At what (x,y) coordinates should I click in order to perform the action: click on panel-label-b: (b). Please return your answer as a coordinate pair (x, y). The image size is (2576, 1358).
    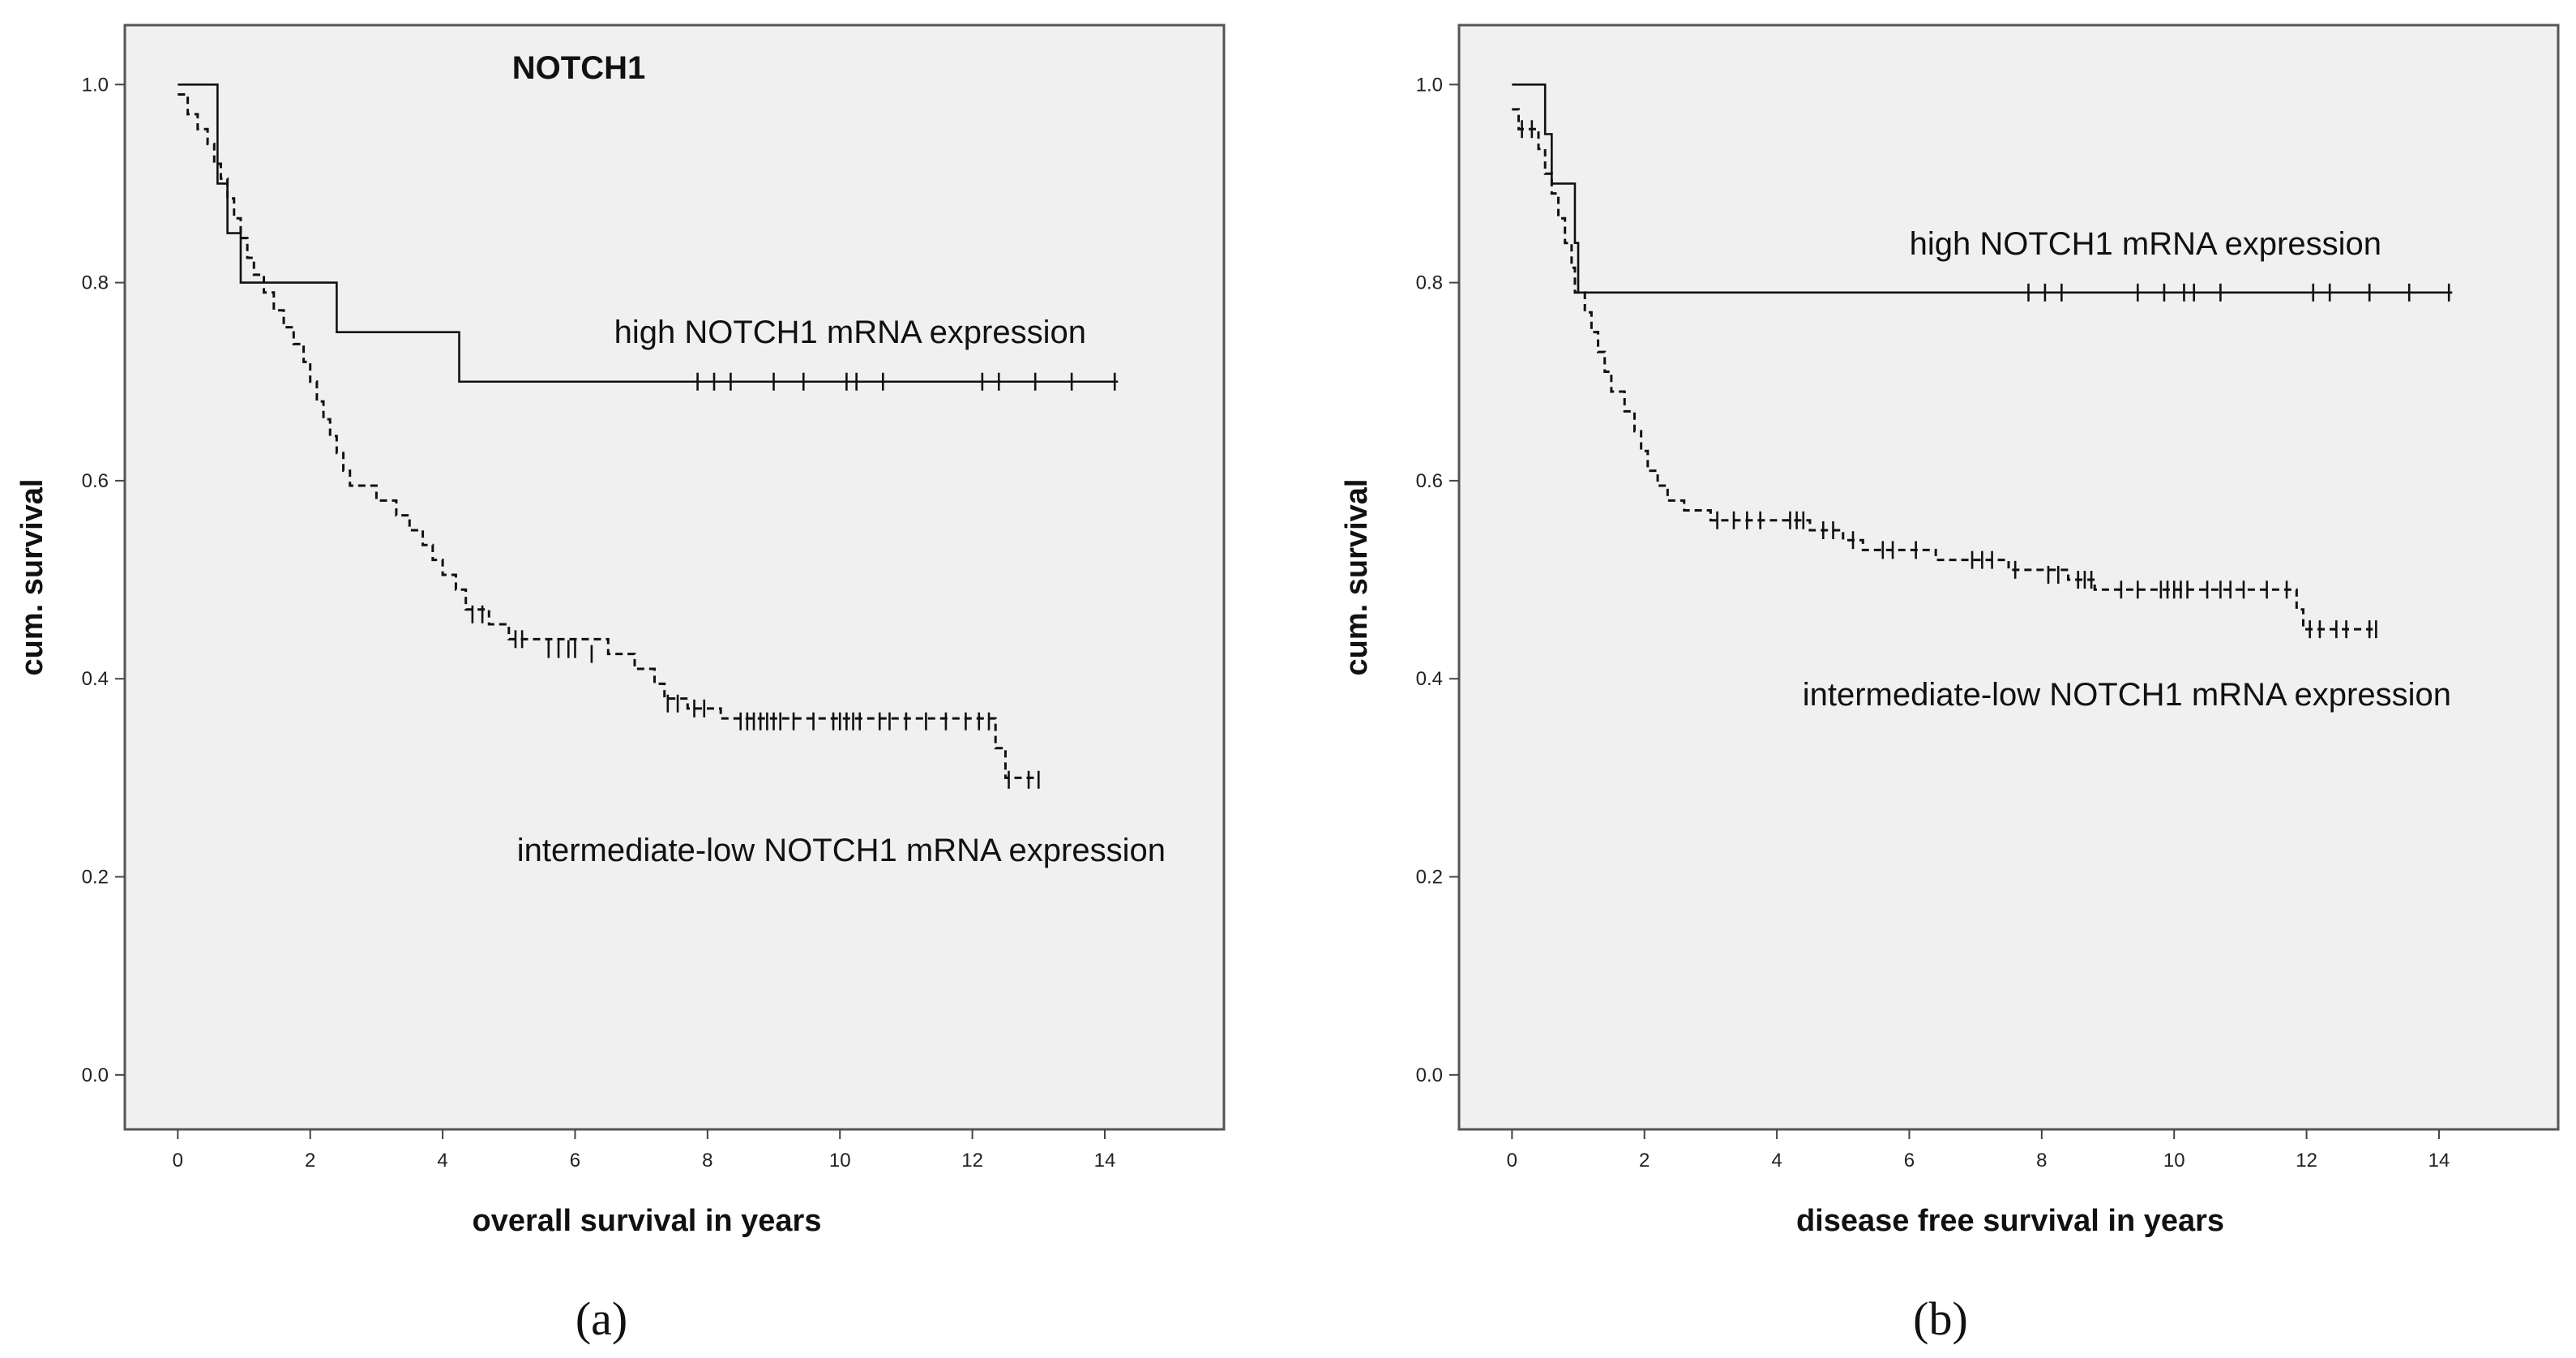
    Looking at the image, I should click on (1940, 1318).